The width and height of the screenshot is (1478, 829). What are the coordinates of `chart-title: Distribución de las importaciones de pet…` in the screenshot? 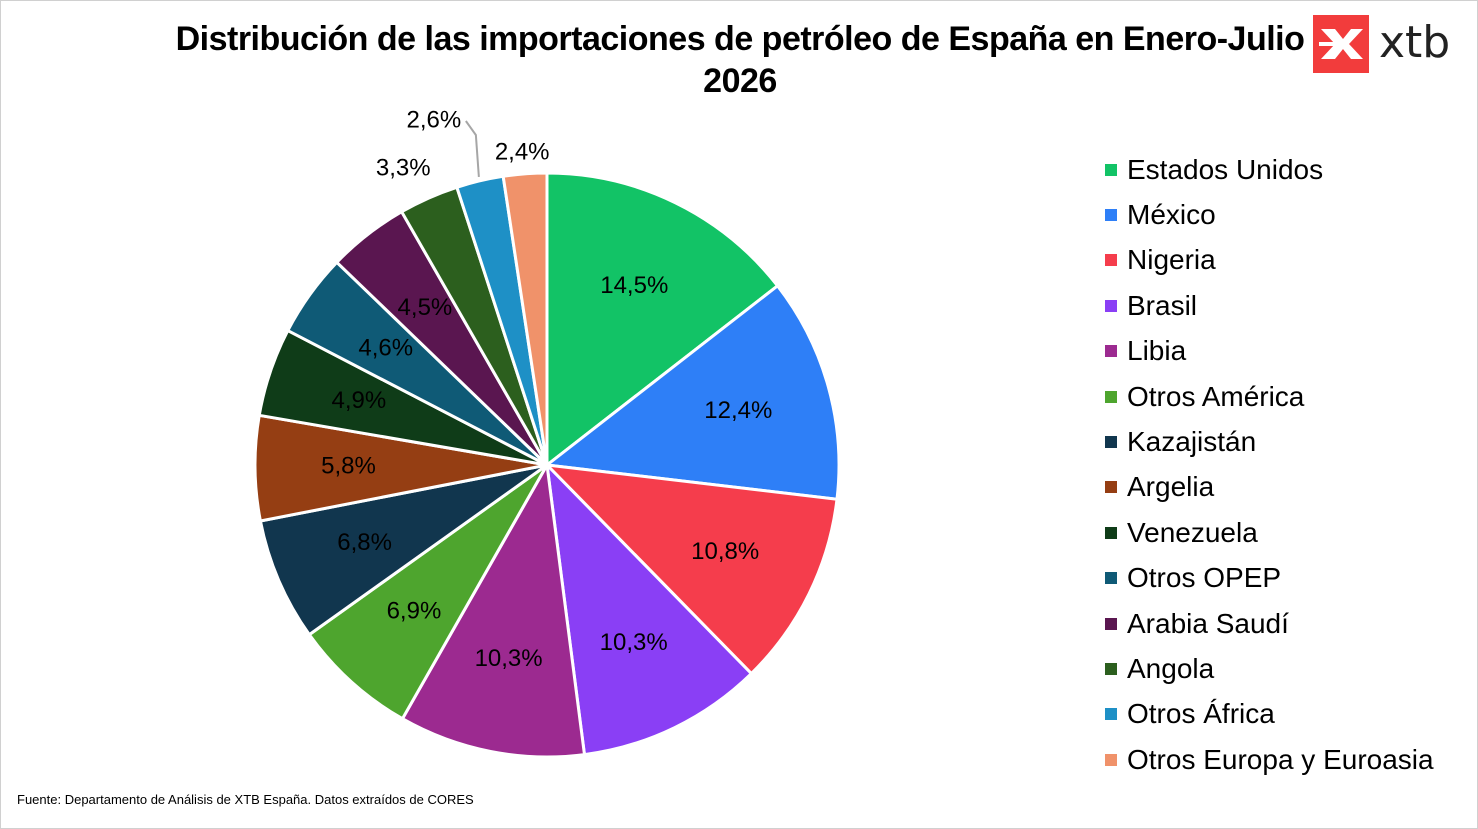 It's located at (740, 60).